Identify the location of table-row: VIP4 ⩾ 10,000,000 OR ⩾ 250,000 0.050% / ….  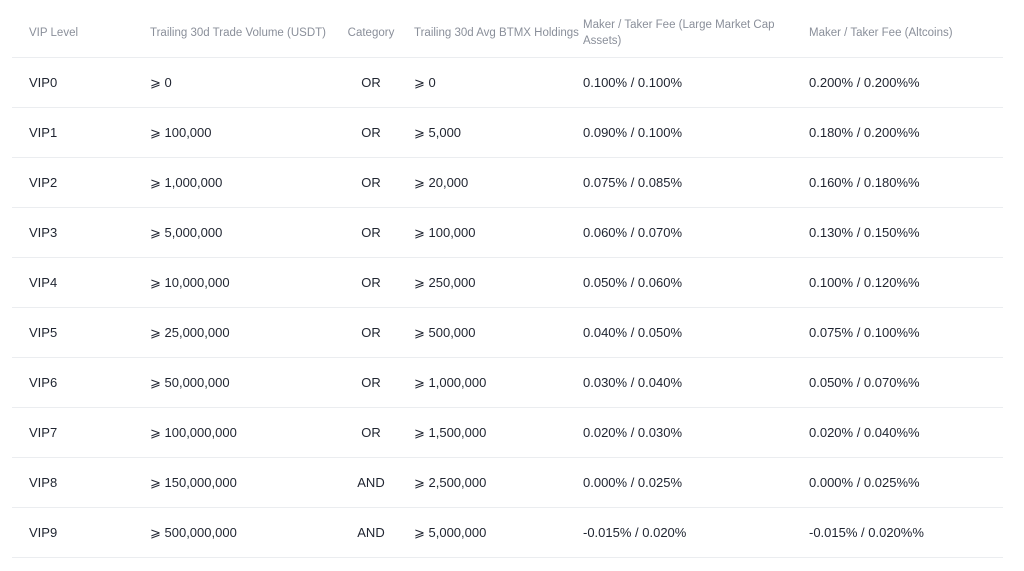
(507, 282).